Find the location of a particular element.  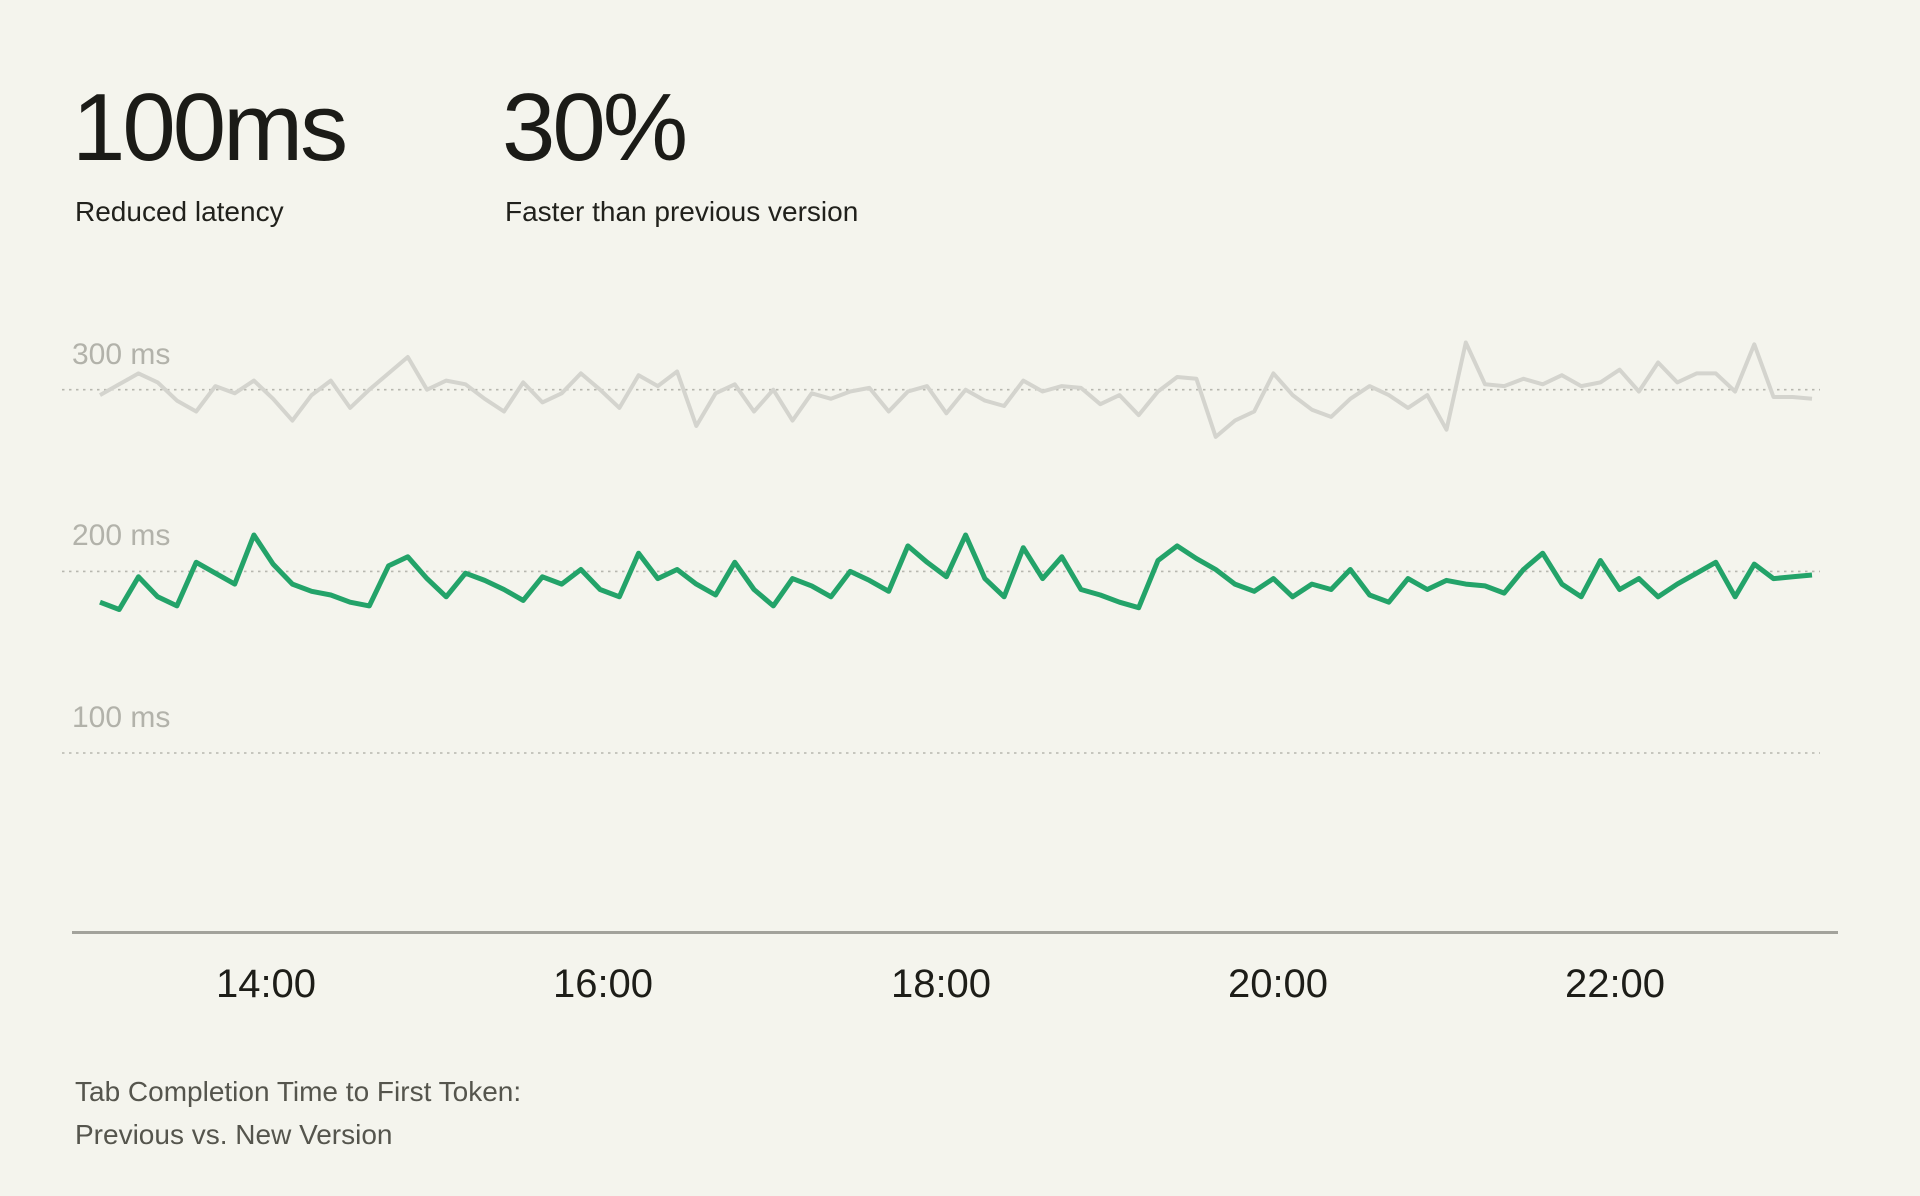

x-tick-label-1600: 16:00 is located at coordinates (603, 984).